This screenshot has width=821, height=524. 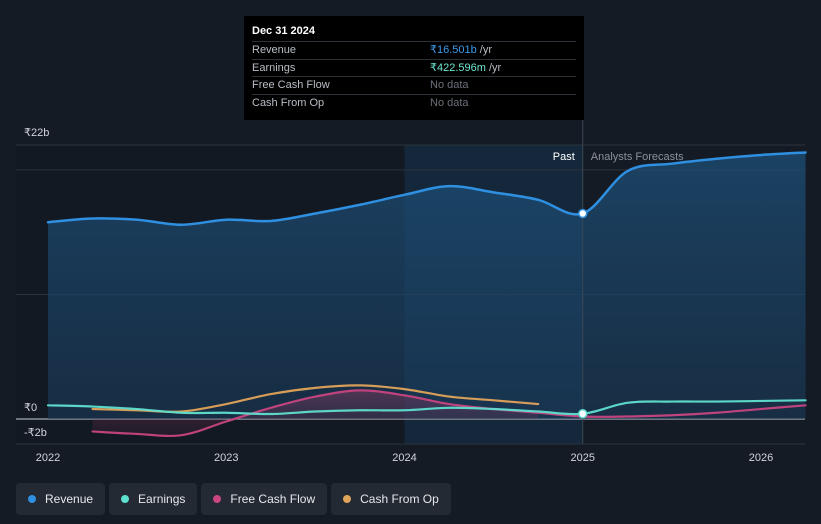 I want to click on forecast-label: Analysts Forecasts, so click(x=637, y=157).